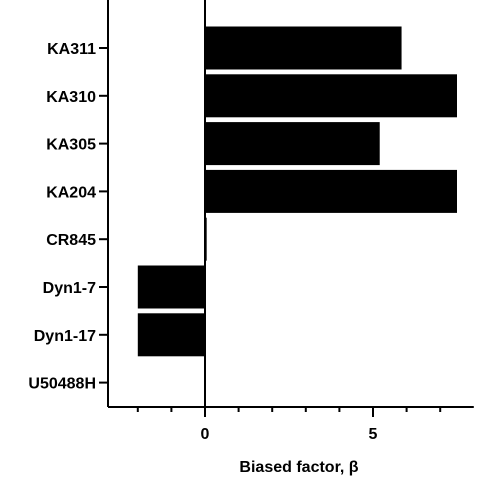  Describe the element at coordinates (331, 96) in the screenshot. I see `bar-ka310` at that location.